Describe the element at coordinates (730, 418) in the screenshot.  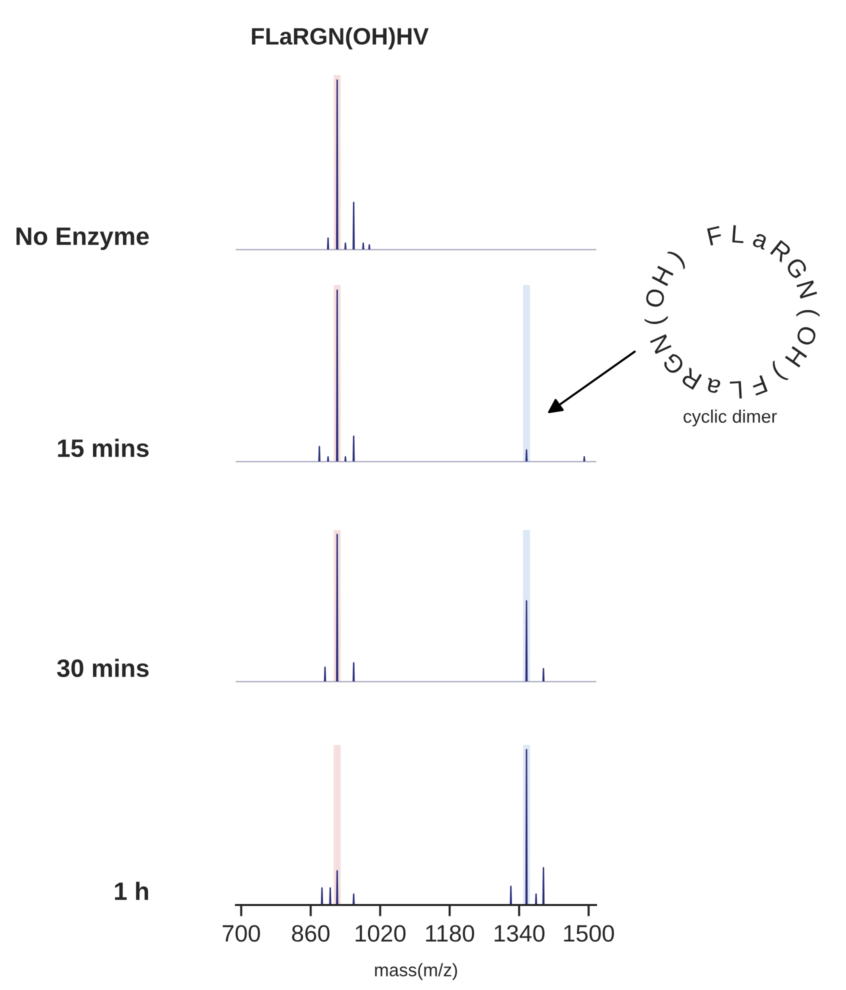
I see `text: cyclic dimer` at that location.